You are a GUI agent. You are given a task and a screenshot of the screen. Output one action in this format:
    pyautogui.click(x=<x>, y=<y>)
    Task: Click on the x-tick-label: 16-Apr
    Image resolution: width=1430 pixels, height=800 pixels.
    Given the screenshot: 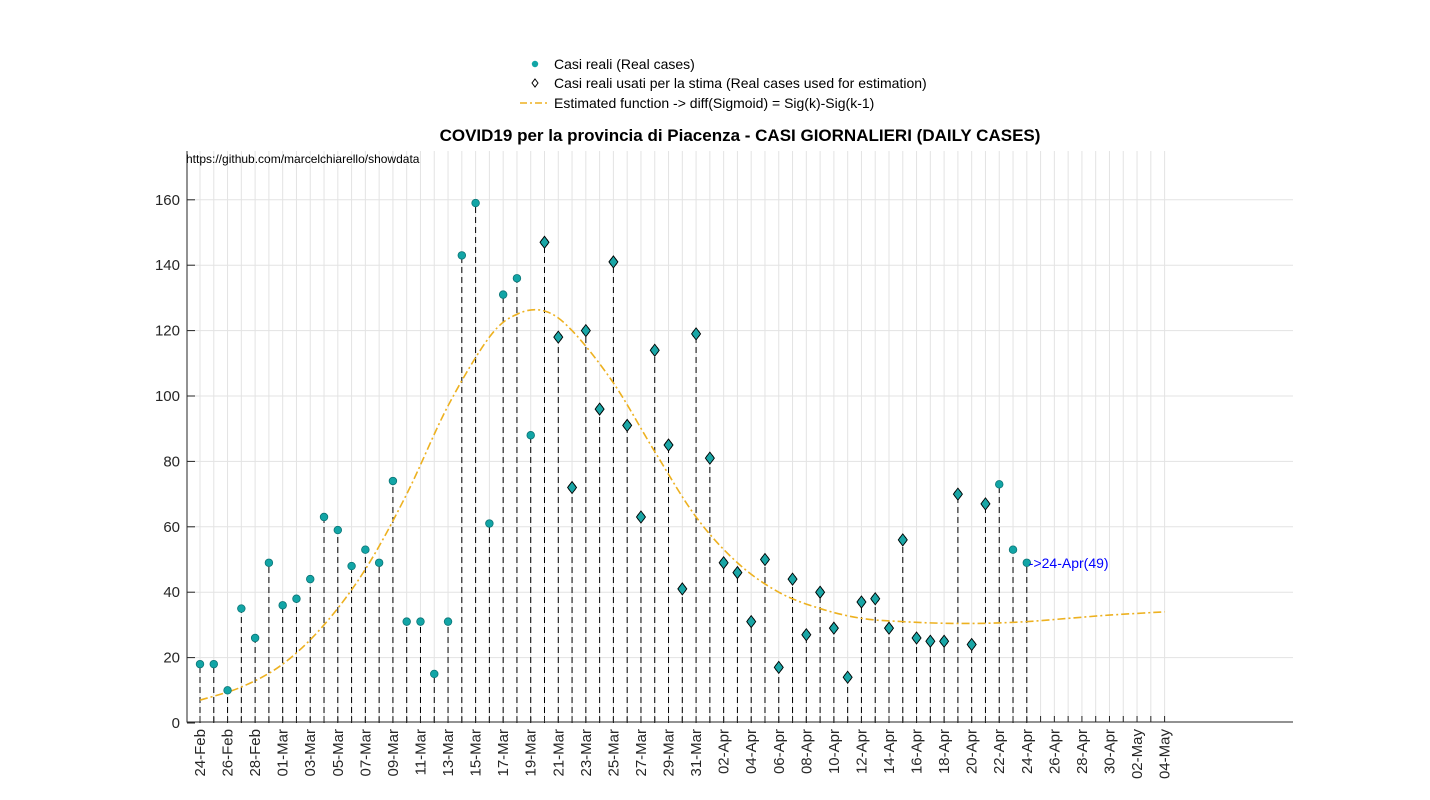 What is the action you would take?
    pyautogui.click(x=917, y=751)
    